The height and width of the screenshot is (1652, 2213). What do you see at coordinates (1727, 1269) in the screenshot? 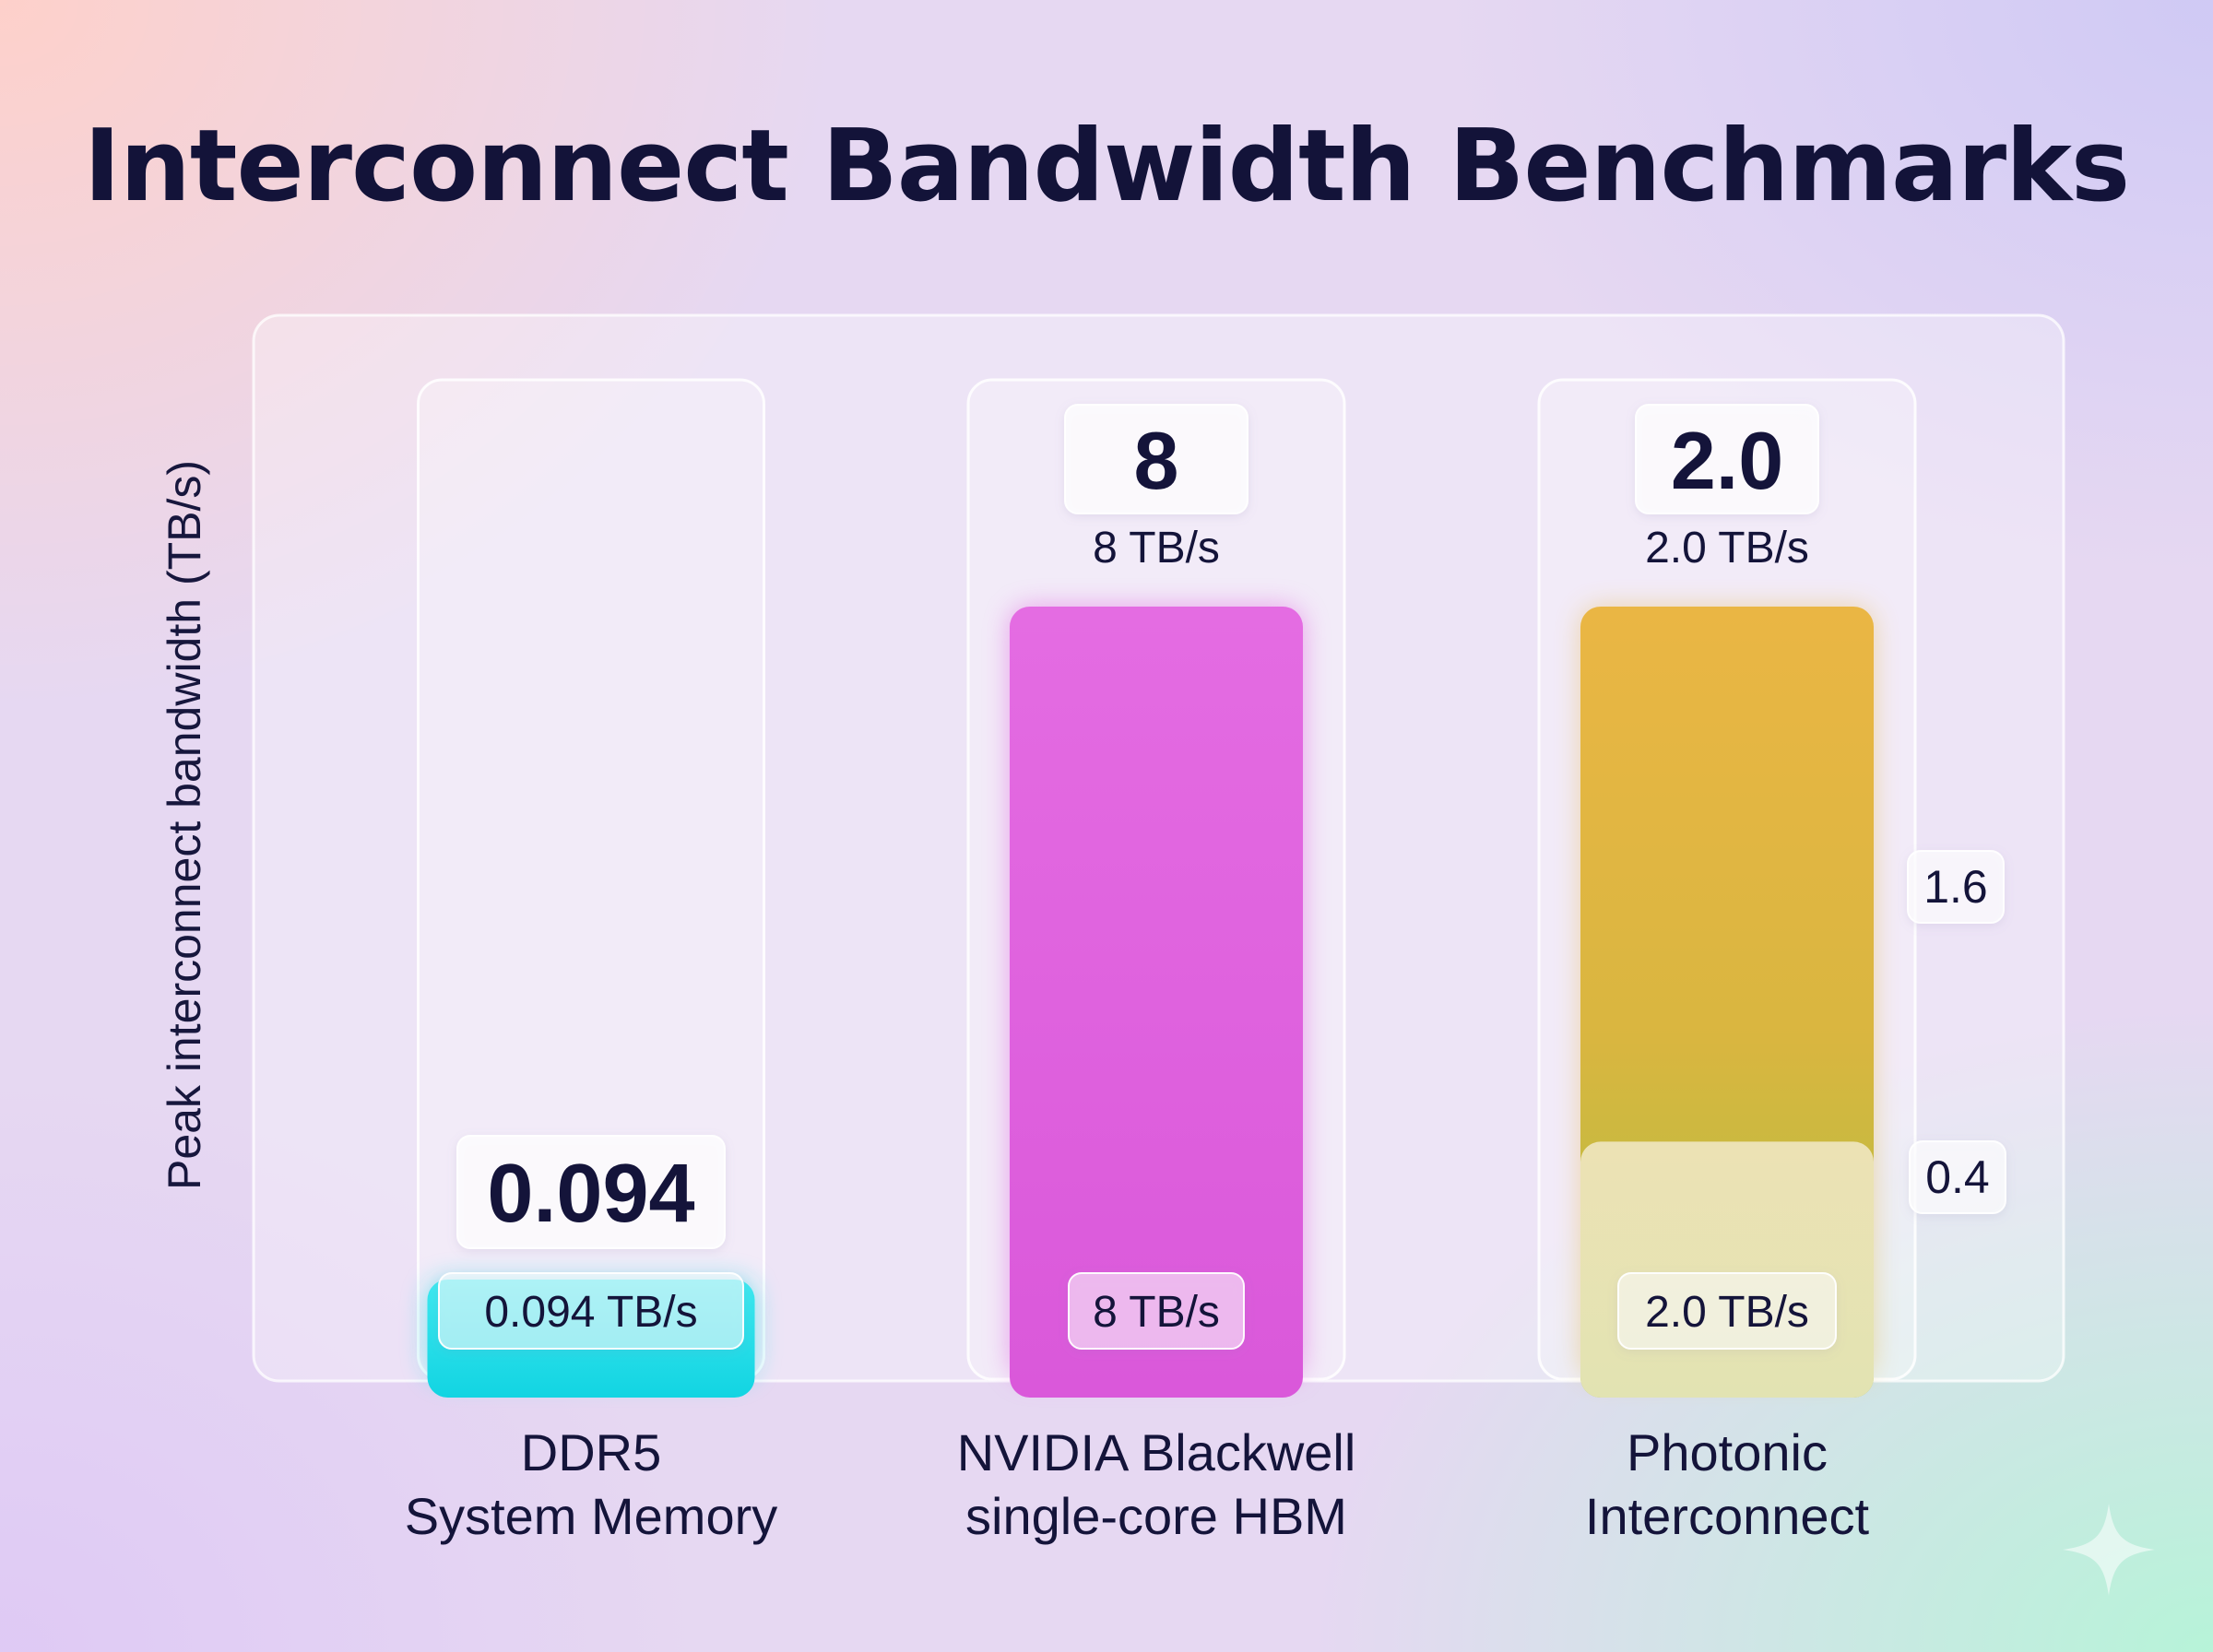
I see `bar-segment-lower` at bounding box center [1727, 1269].